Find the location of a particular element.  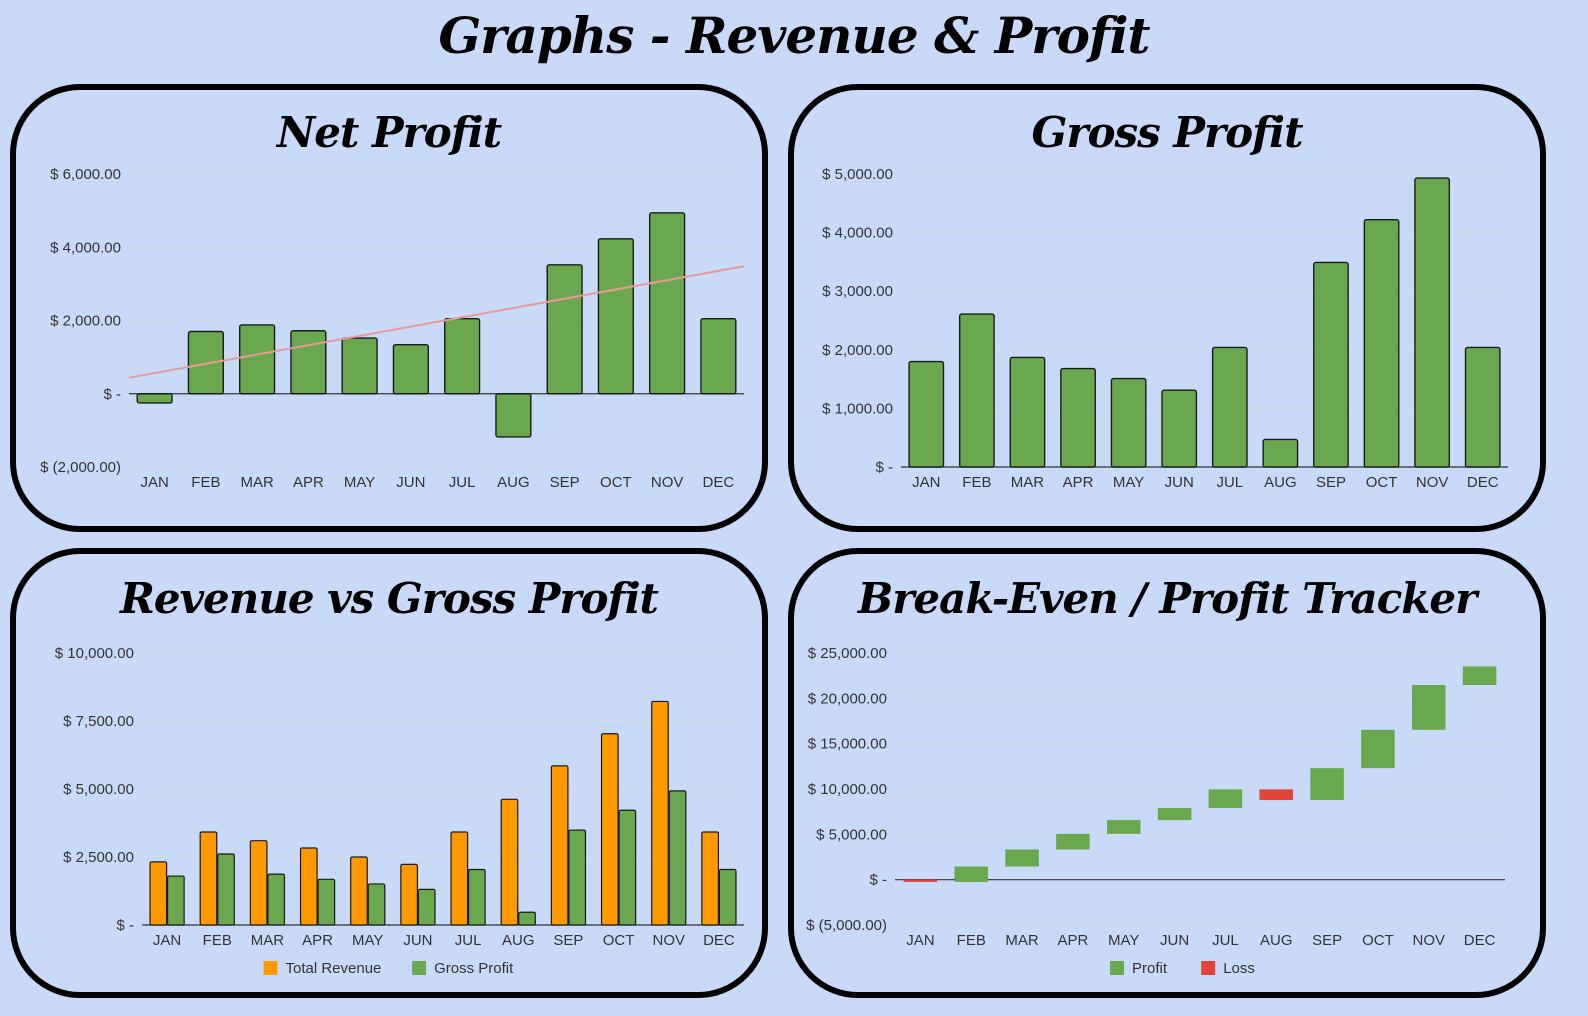

gross-profit-bar-apr is located at coordinates (326, 902).